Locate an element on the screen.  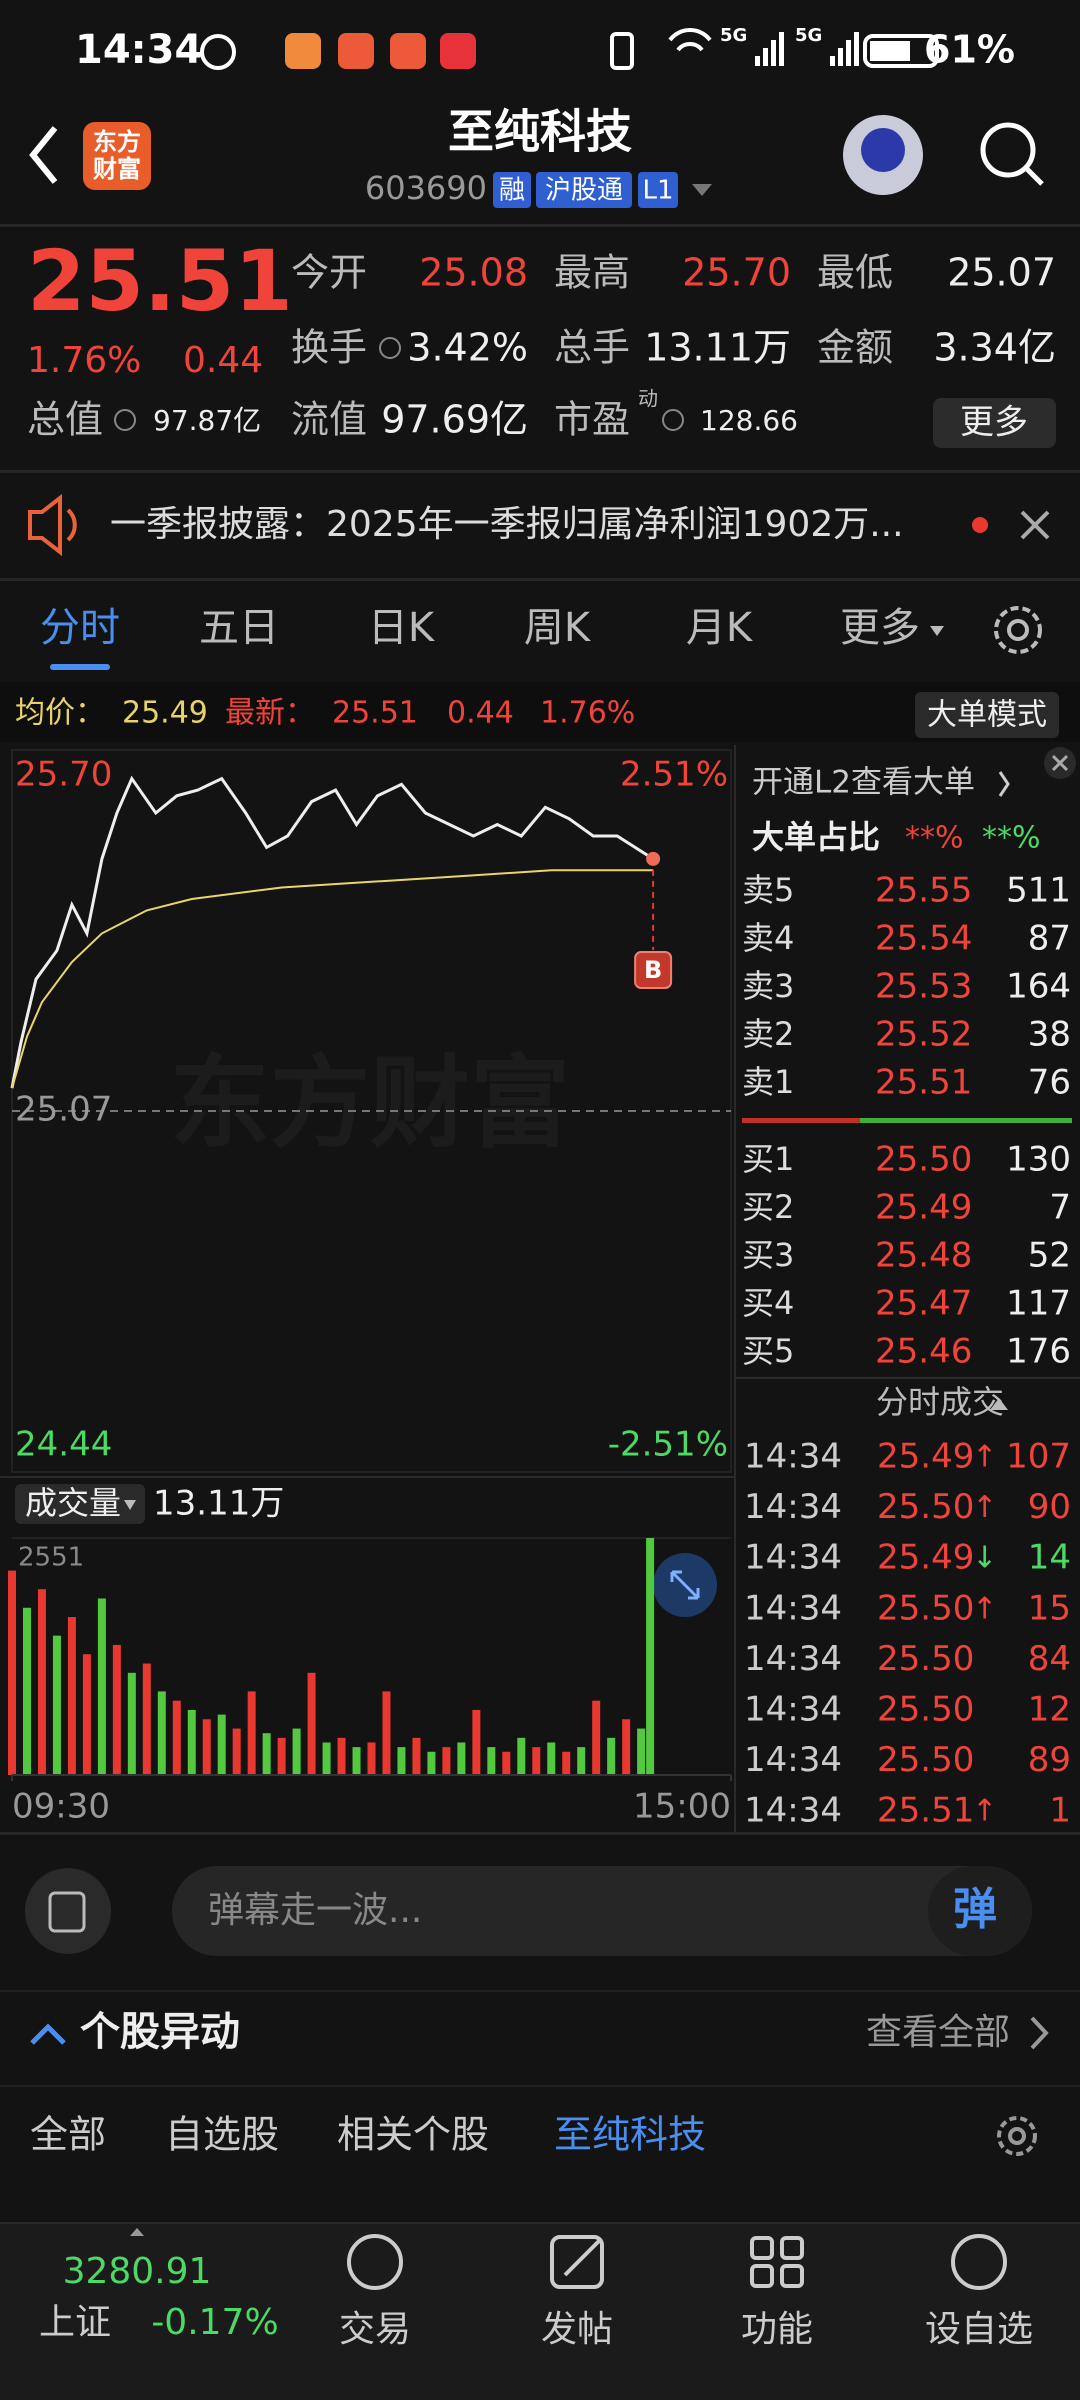
x-tick-label: 09:30 is located at coordinates (61, 1807).